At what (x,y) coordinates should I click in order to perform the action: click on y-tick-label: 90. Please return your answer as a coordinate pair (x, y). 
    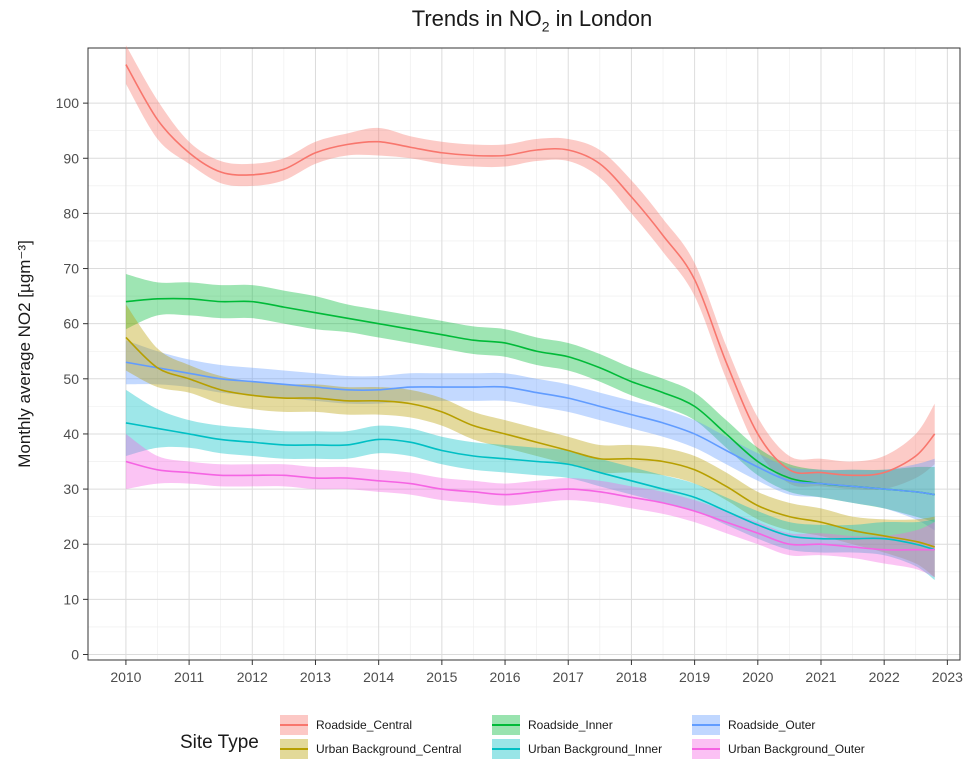
    Looking at the image, I should click on (71, 158).